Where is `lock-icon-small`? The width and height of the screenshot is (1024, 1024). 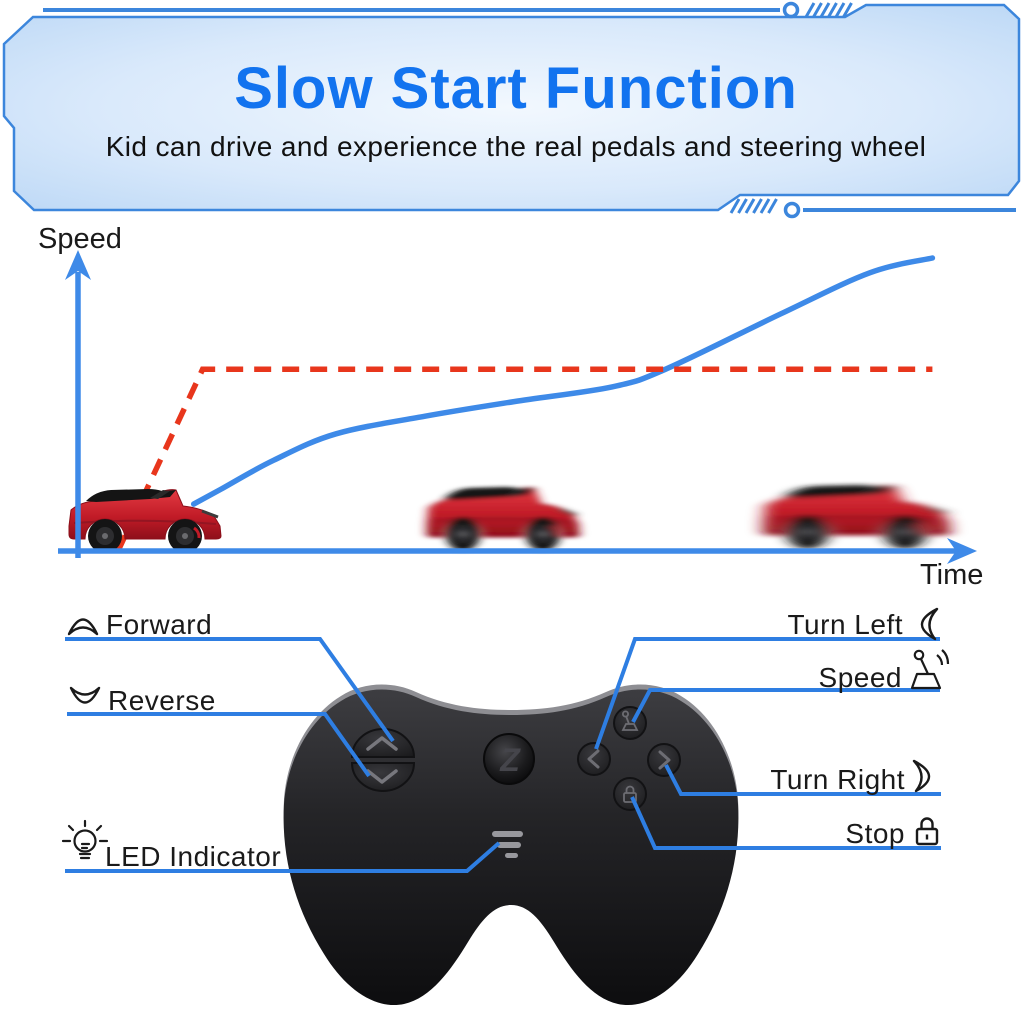
lock-icon-small is located at coordinates (630, 794).